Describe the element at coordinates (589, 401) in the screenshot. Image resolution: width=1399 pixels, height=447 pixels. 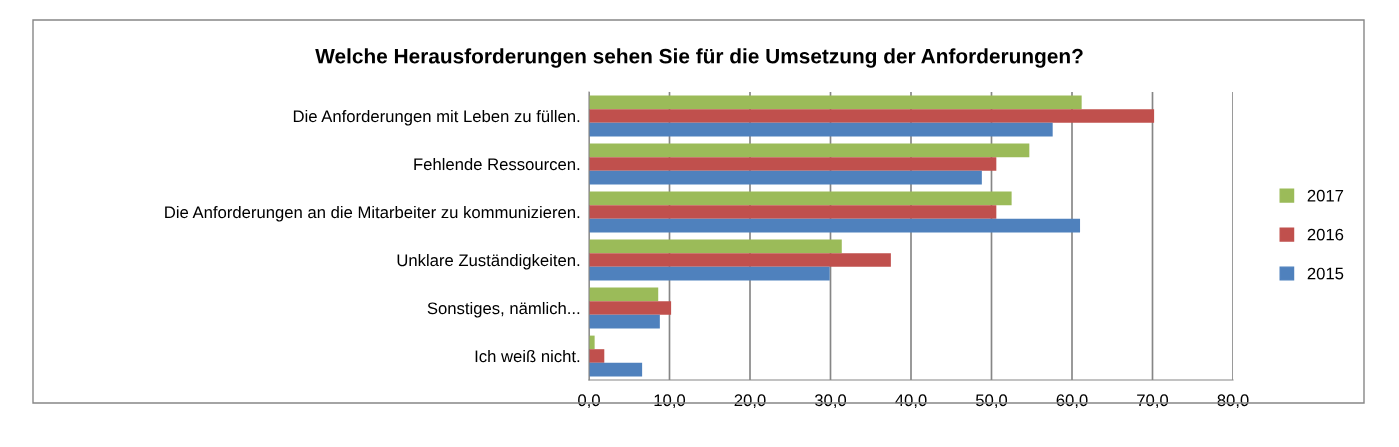
I see `x-tick-label: 0,0` at that location.